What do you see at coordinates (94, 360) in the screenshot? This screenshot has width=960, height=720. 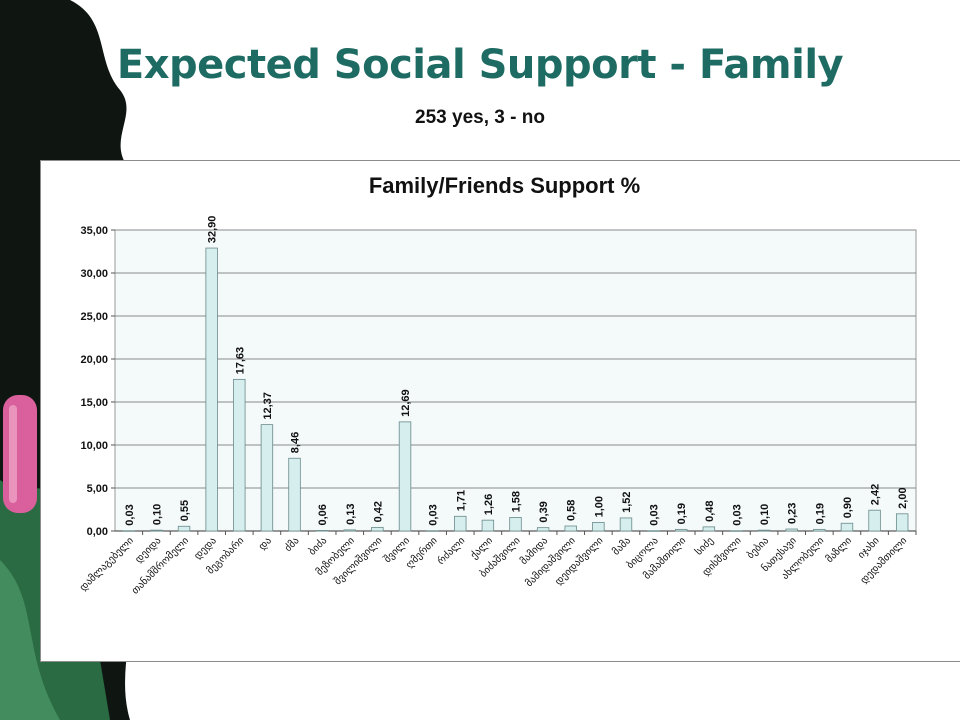 I see `y-tick-label: 20,00` at bounding box center [94, 360].